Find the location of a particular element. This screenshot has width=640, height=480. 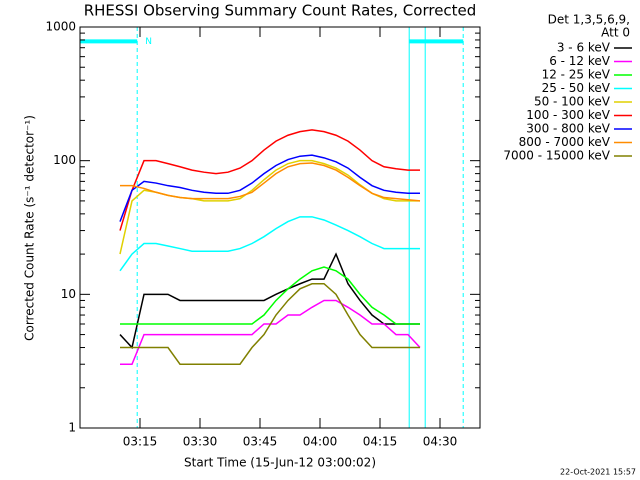

x-tick-label: 03:15 is located at coordinates (140, 442).